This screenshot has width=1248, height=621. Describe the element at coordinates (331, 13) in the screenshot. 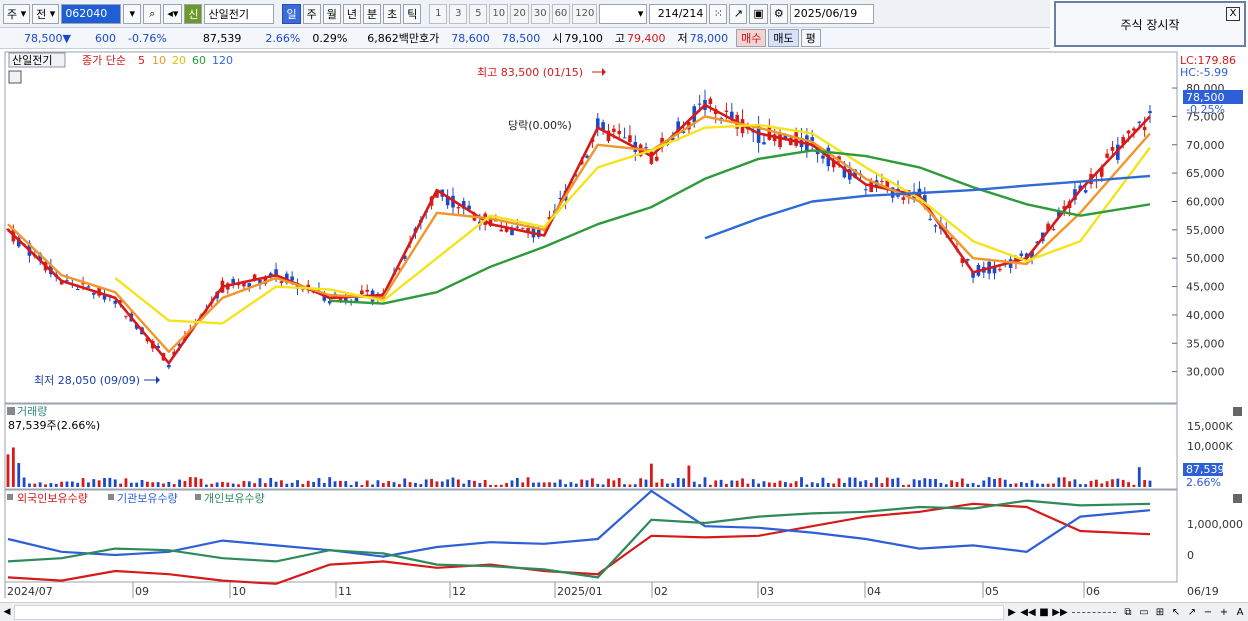

I see `timeframe-month: 월` at that location.